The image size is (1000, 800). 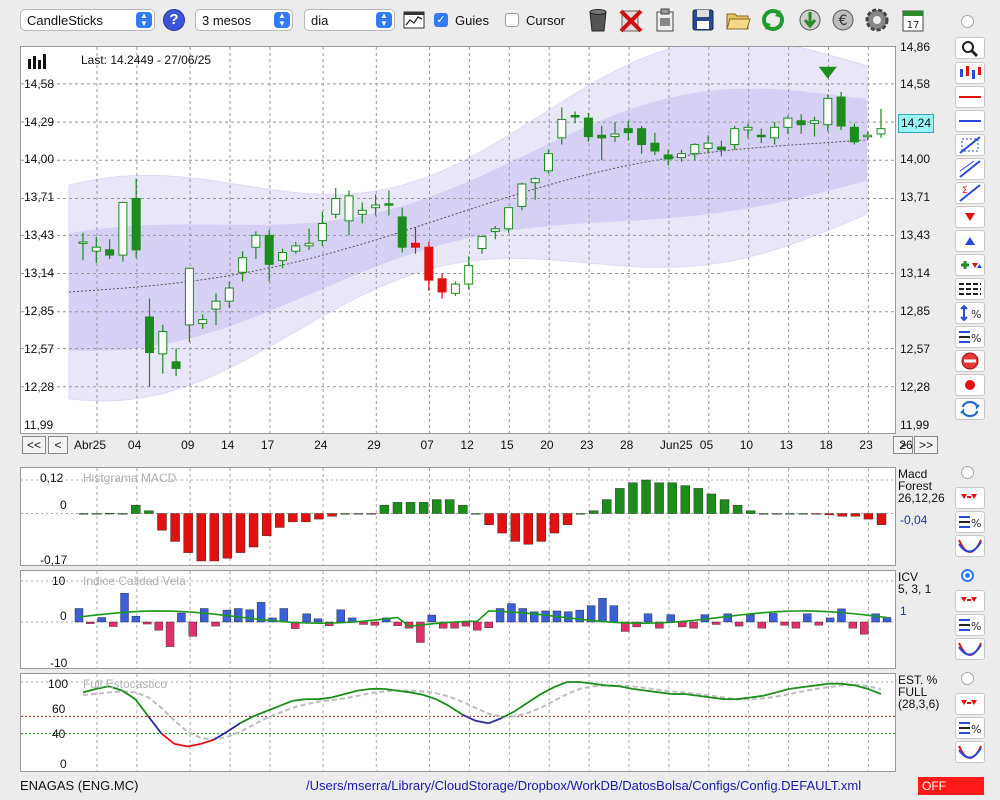 I want to click on macd-arrows-red-icon, so click(x=970, y=498).